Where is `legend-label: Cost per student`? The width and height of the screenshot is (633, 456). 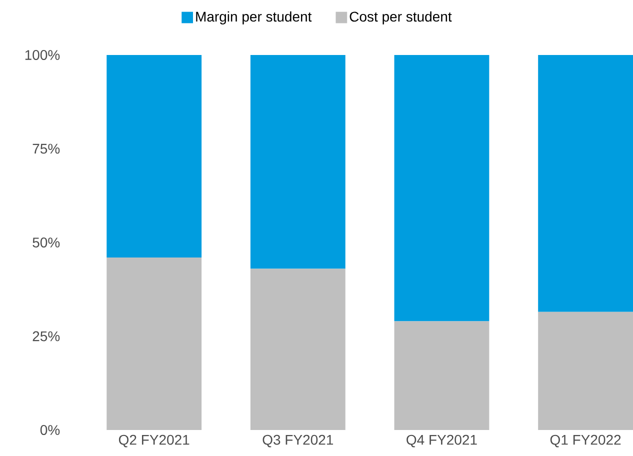
legend-label: Cost per student is located at coordinates (401, 17).